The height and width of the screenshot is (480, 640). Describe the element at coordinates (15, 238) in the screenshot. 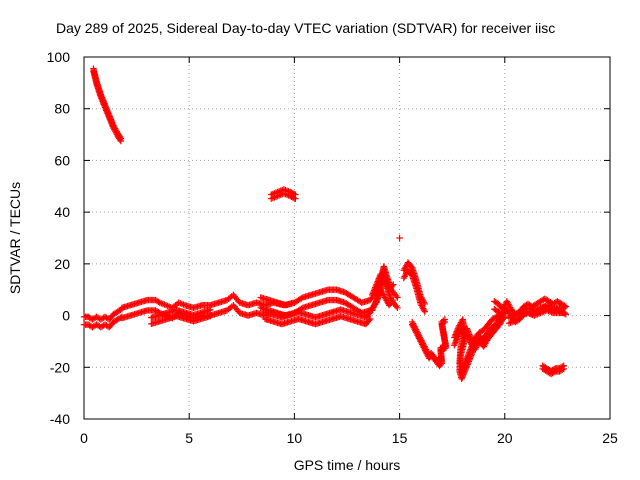

I see `y-axis-label: SDTVAR / TECUs` at that location.